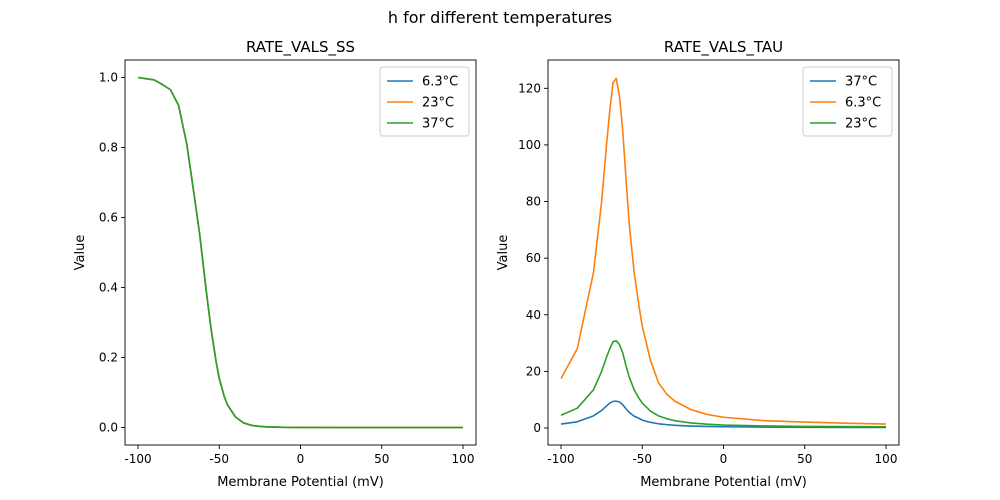 Image resolution: width=1000 pixels, height=500 pixels. Describe the element at coordinates (529, 88) in the screenshot. I see `y-tick-label: 120` at that location.